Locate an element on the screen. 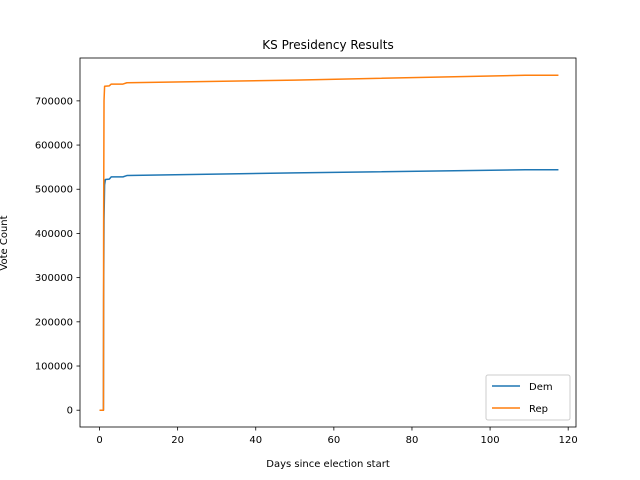  y-tick-label: 300000 is located at coordinates (54, 278).